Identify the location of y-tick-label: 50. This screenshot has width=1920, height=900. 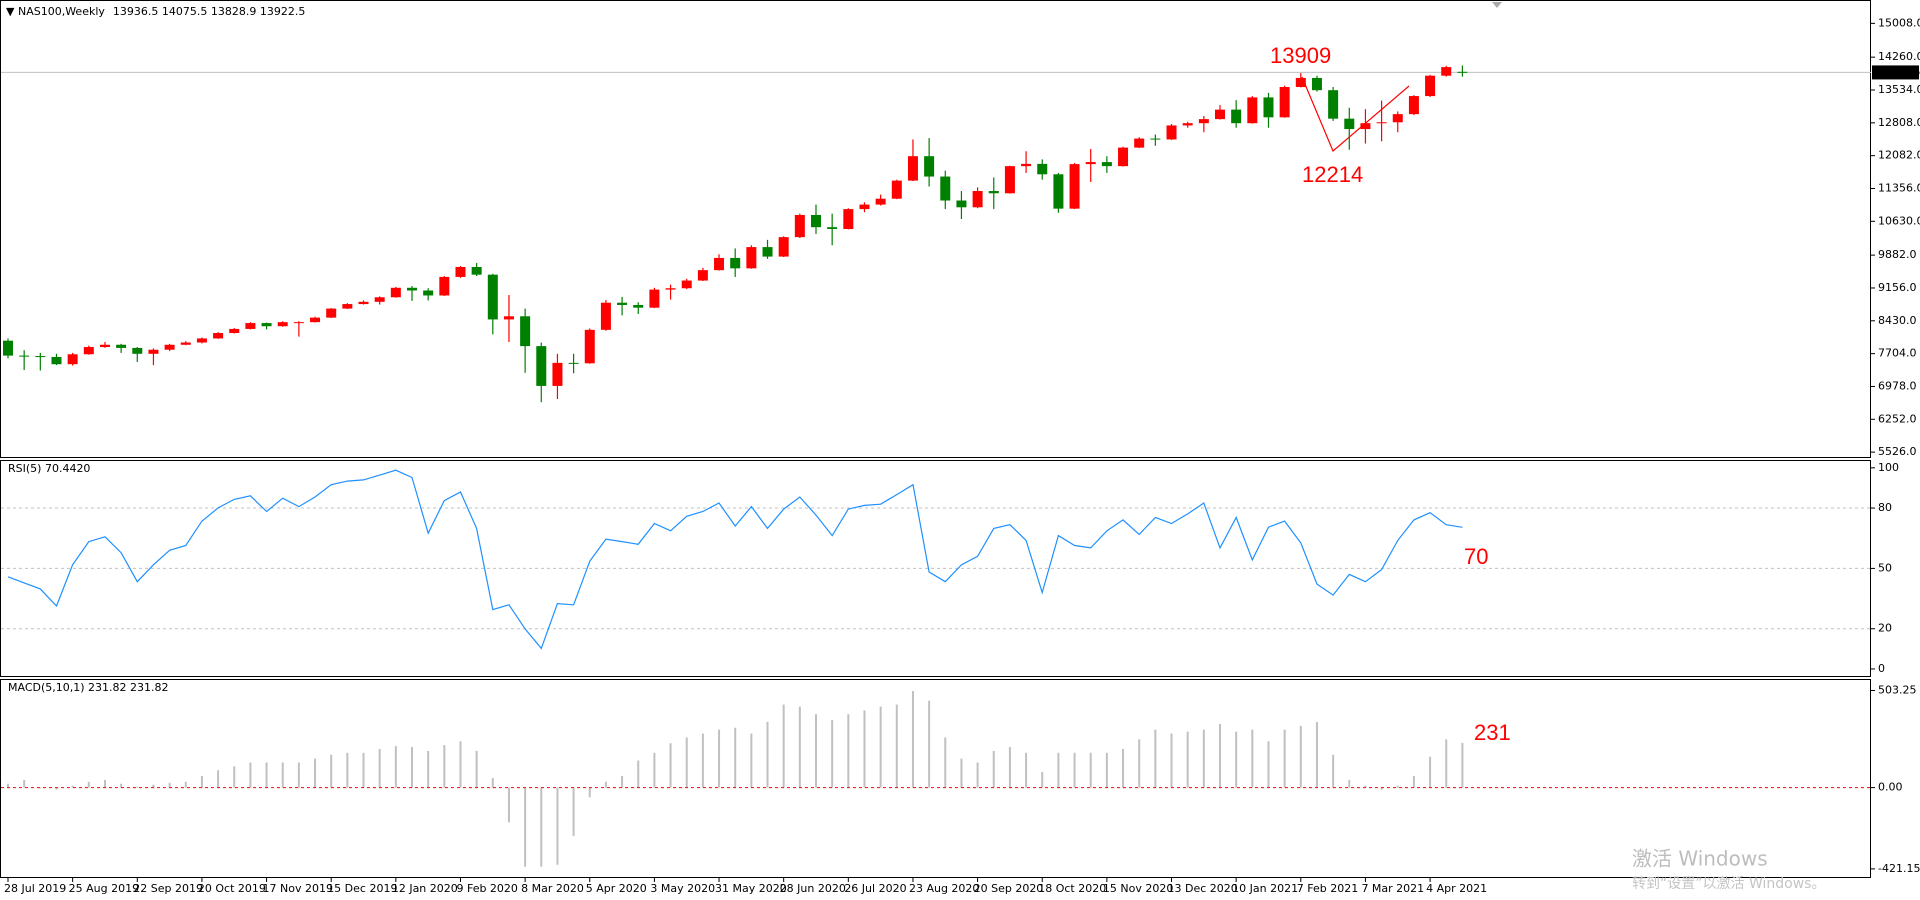
(1885, 567).